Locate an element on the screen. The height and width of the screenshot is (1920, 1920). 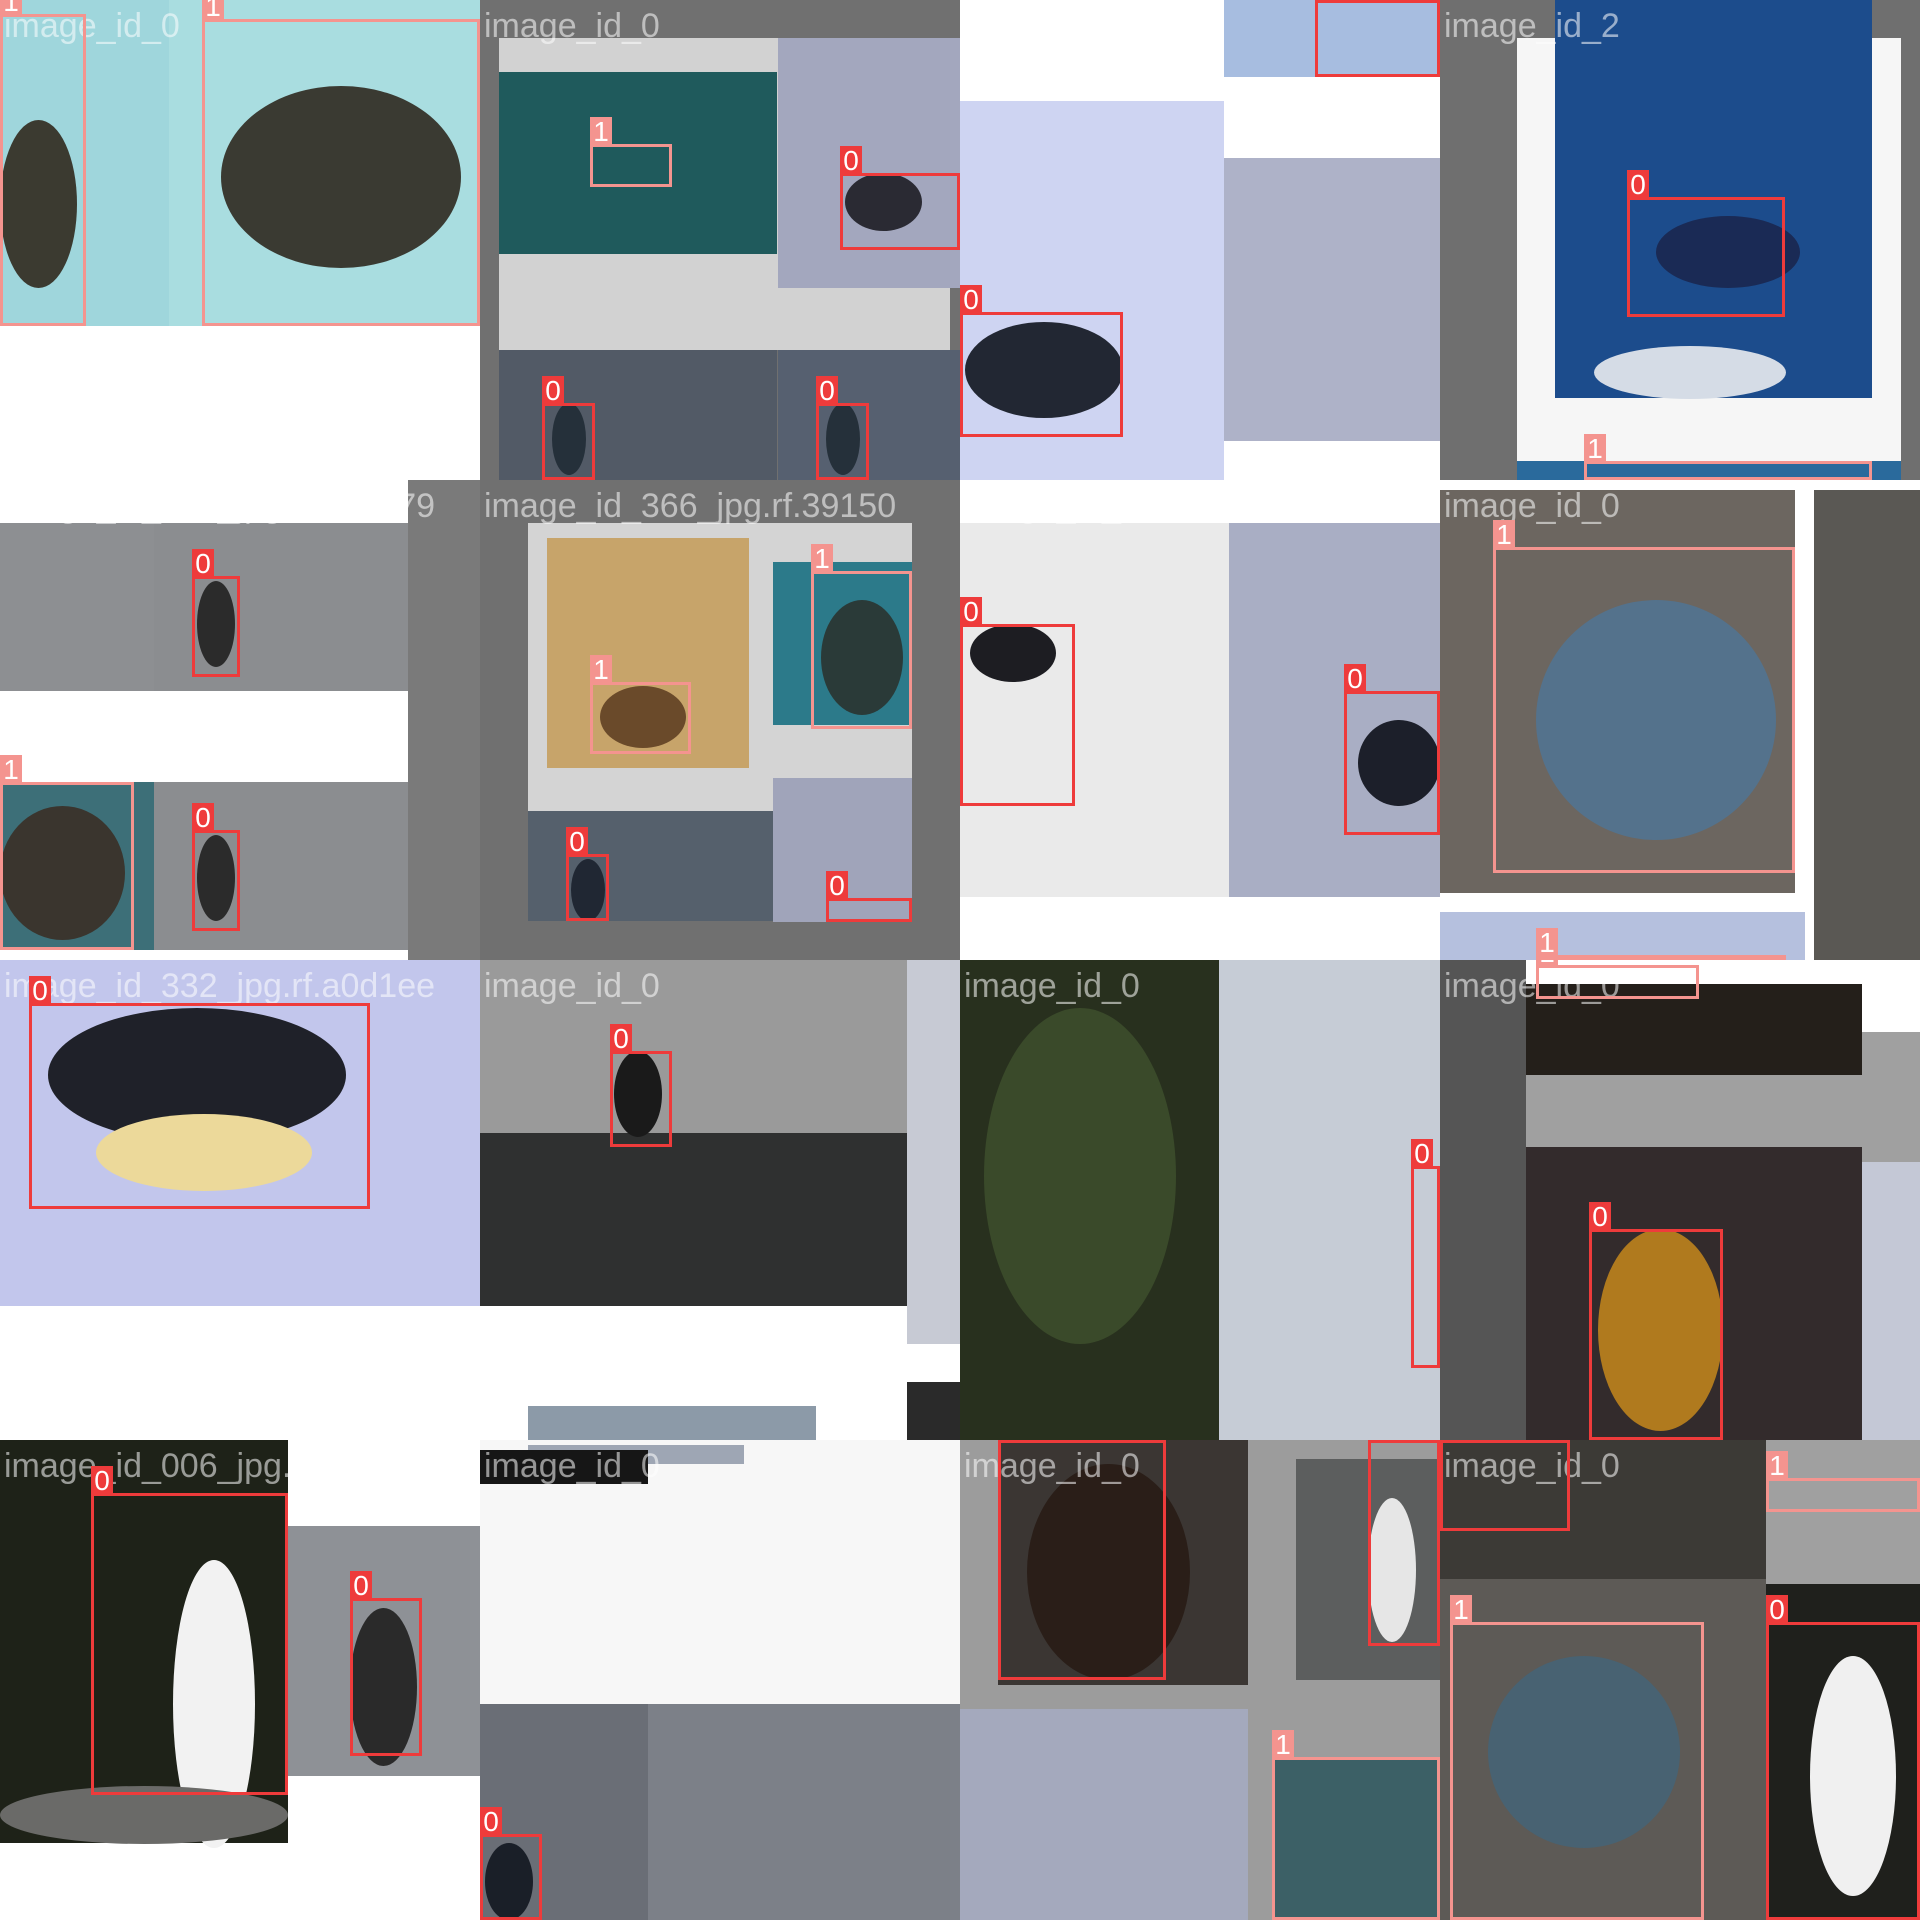
tile-10: 0 image_id_0 is located at coordinates (720, 1200).